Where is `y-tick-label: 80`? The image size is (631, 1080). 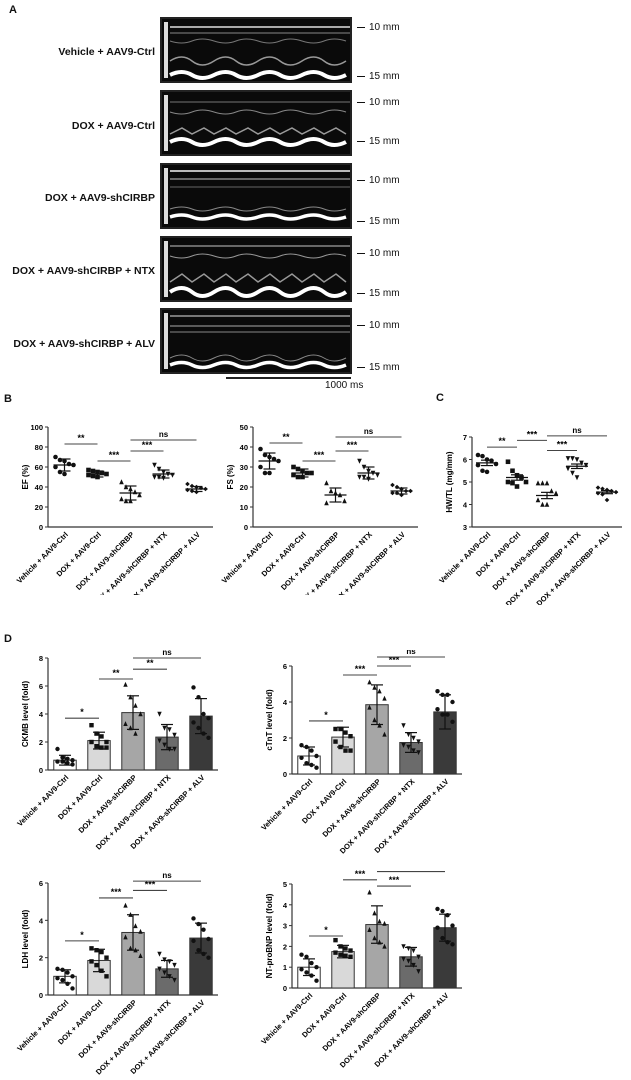 y-tick-label: 80 is located at coordinates (39, 447).